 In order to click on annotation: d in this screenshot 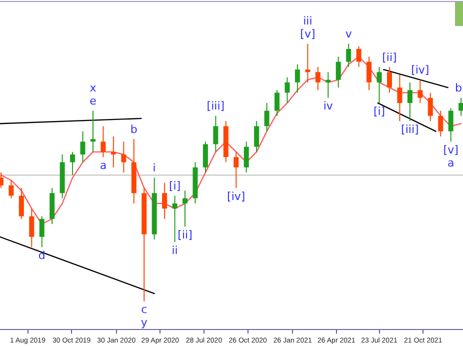, I will do `click(42, 255)`.